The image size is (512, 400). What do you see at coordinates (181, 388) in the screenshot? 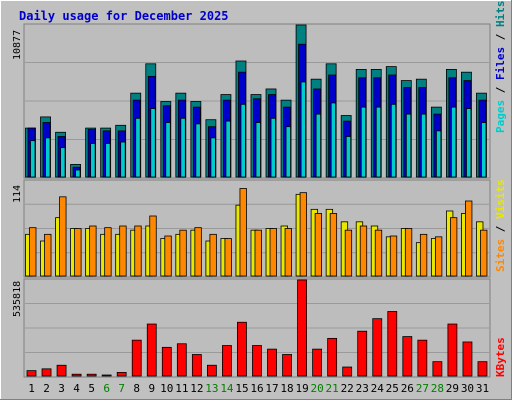
I see `day-label-11: 11` at bounding box center [181, 388].